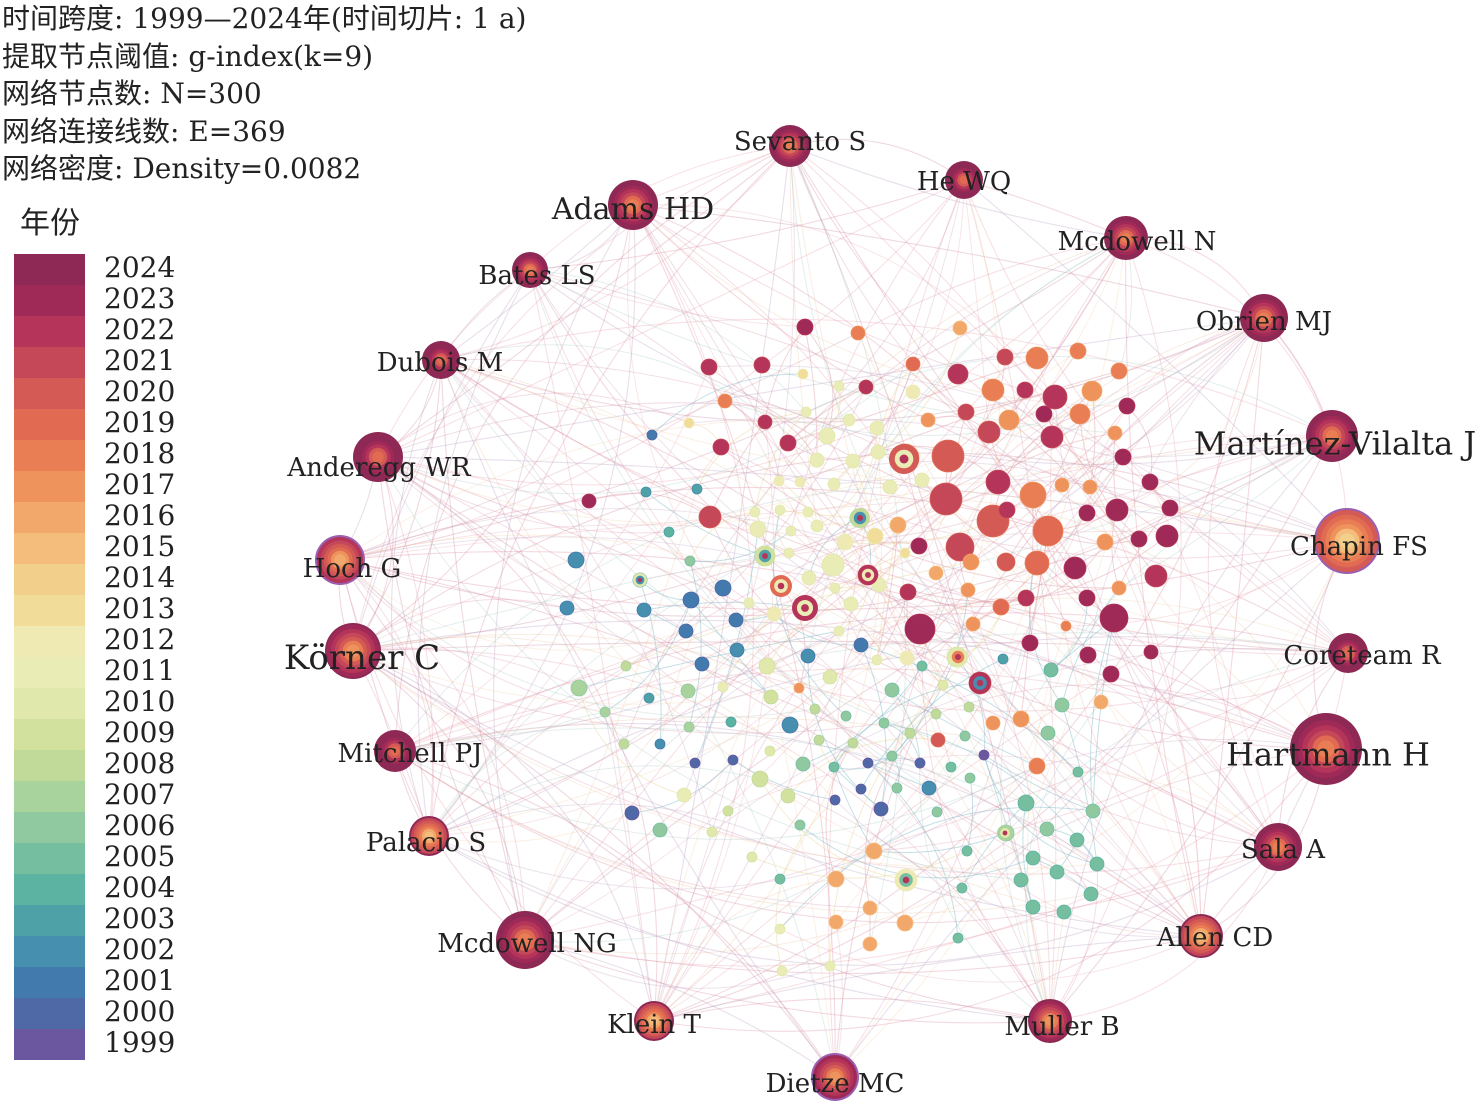 This screenshot has width=1478, height=1112. Describe the element at coordinates (1264, 322) in the screenshot. I see `author-label: Obrien MJ` at that location.